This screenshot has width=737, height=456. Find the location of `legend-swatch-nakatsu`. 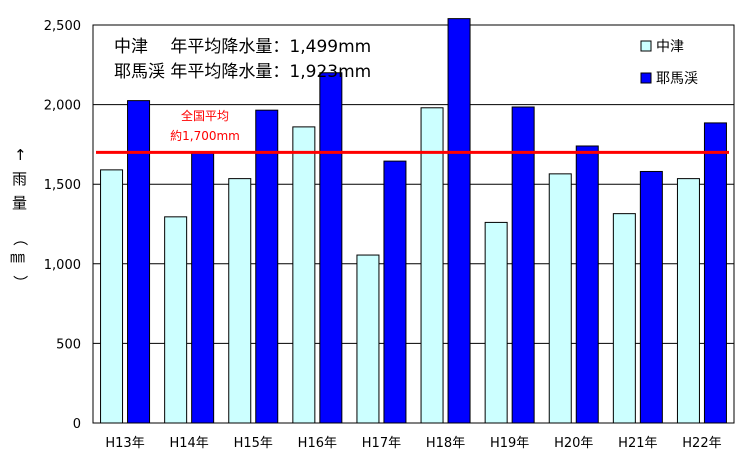

legend-swatch-nakatsu is located at coordinates (646, 46).